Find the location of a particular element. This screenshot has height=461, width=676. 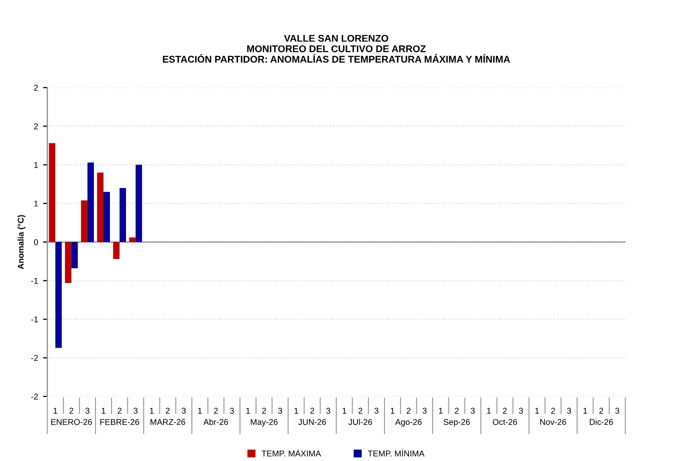

text: May-26 is located at coordinates (264, 423).